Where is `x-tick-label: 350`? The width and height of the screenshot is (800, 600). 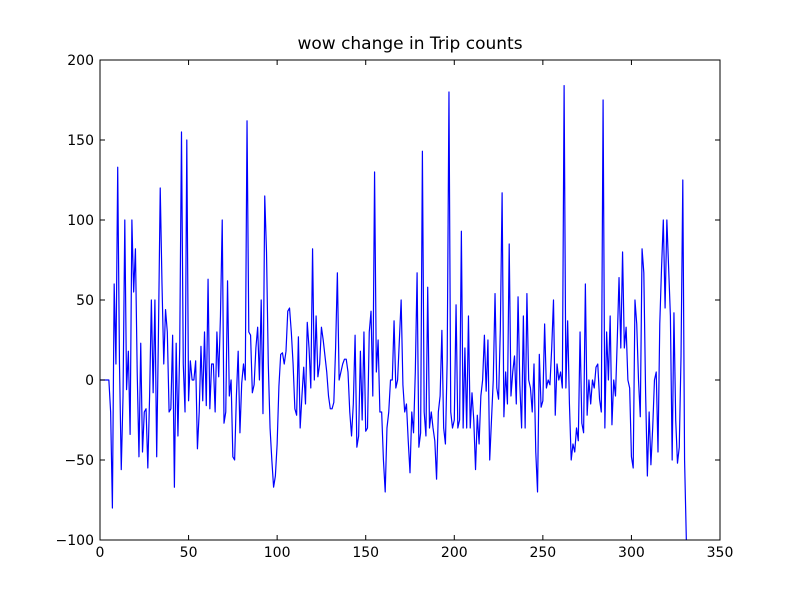 x-tick-label: 350 is located at coordinates (720, 553).